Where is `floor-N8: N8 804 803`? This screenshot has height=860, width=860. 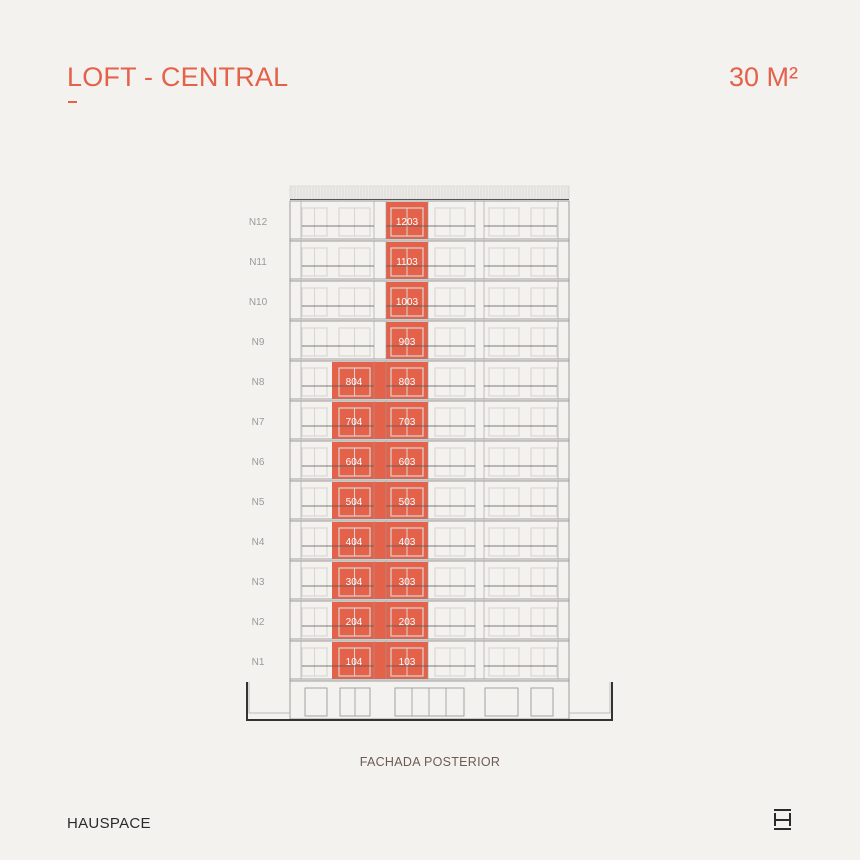 floor-N8: N8 804 803 is located at coordinates (411, 381).